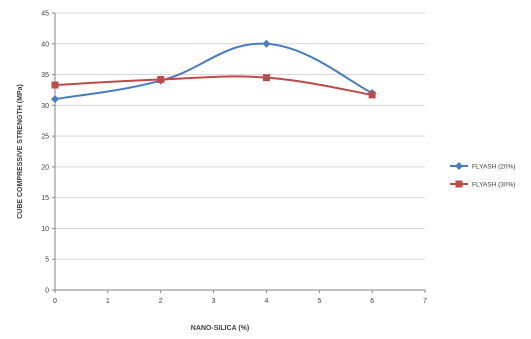 Image resolution: width=531 pixels, height=339 pixels. What do you see at coordinates (45, 44) in the screenshot?
I see `y-tick-label: 40` at bounding box center [45, 44].